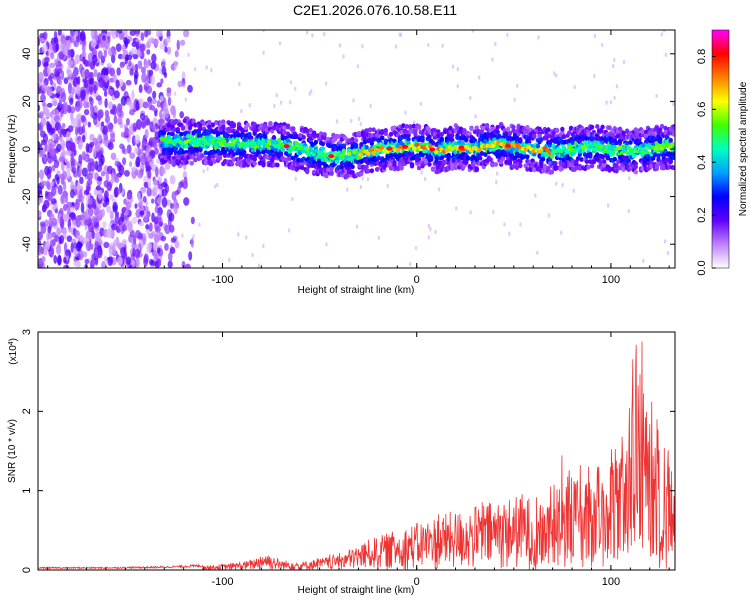  I want to click on top-x-axis-label: Height of straight line (km), so click(356, 290).